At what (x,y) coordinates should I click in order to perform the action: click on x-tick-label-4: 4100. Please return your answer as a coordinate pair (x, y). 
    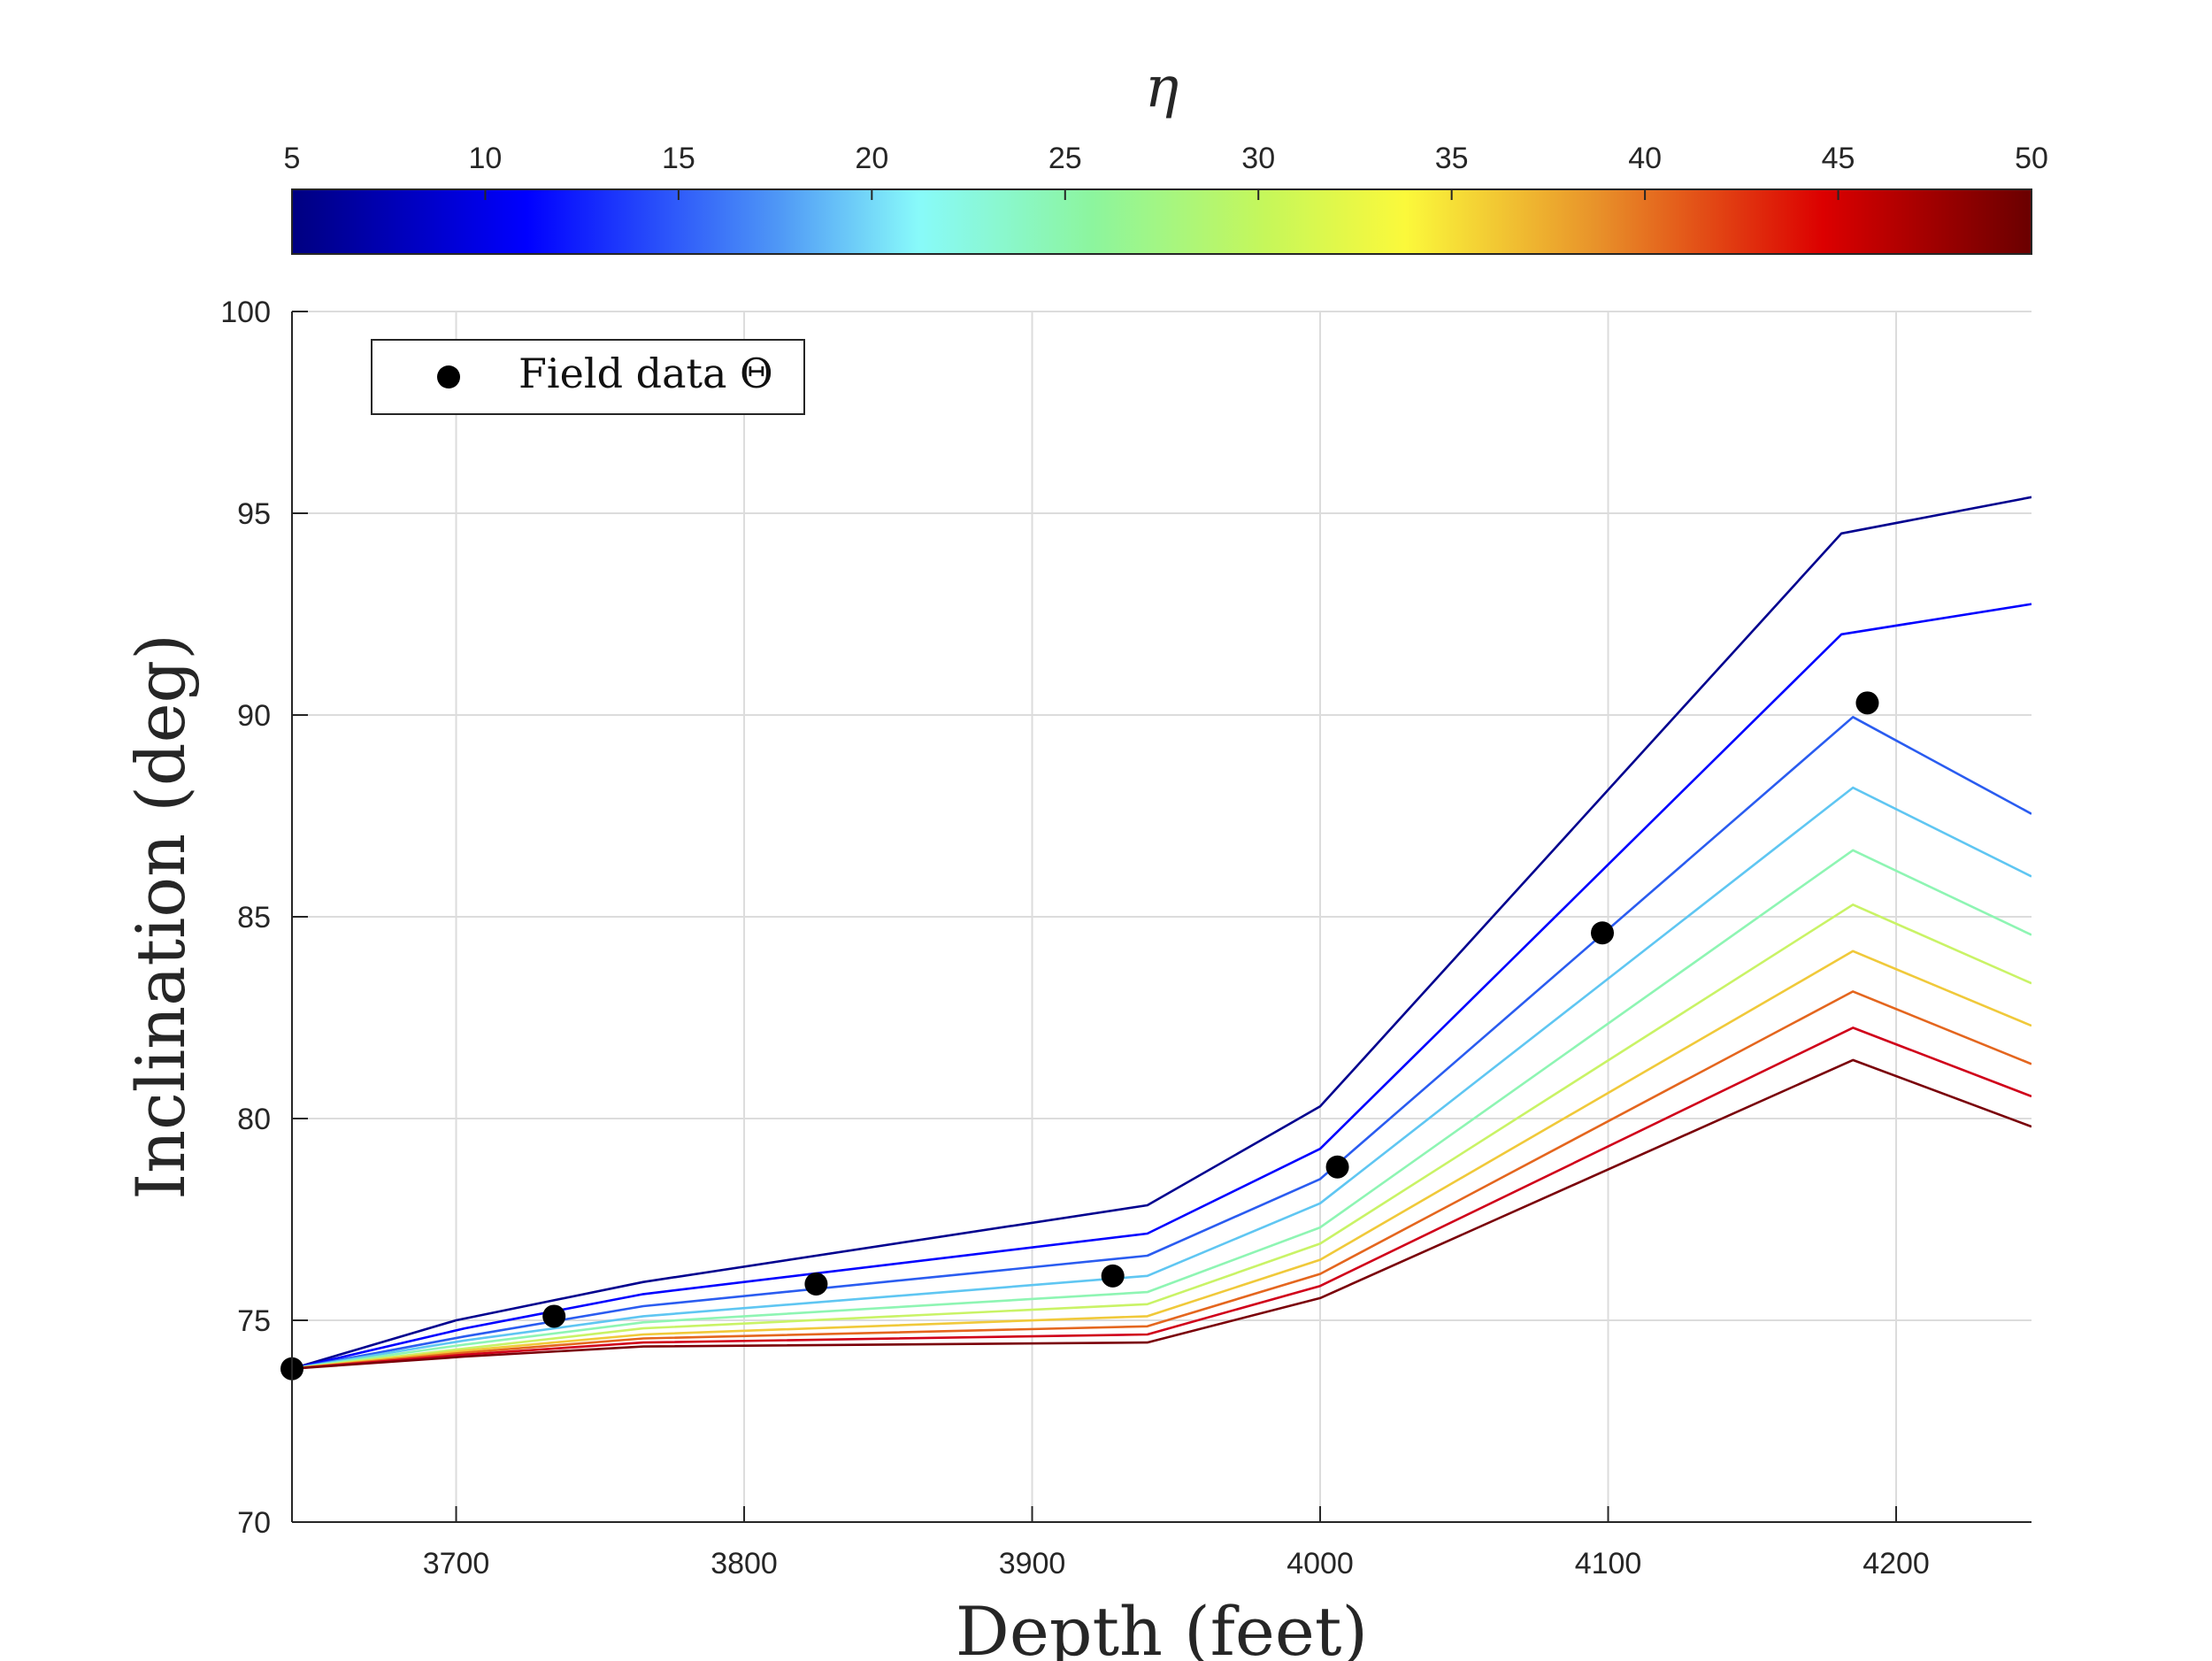
    Looking at the image, I should click on (1609, 1563).